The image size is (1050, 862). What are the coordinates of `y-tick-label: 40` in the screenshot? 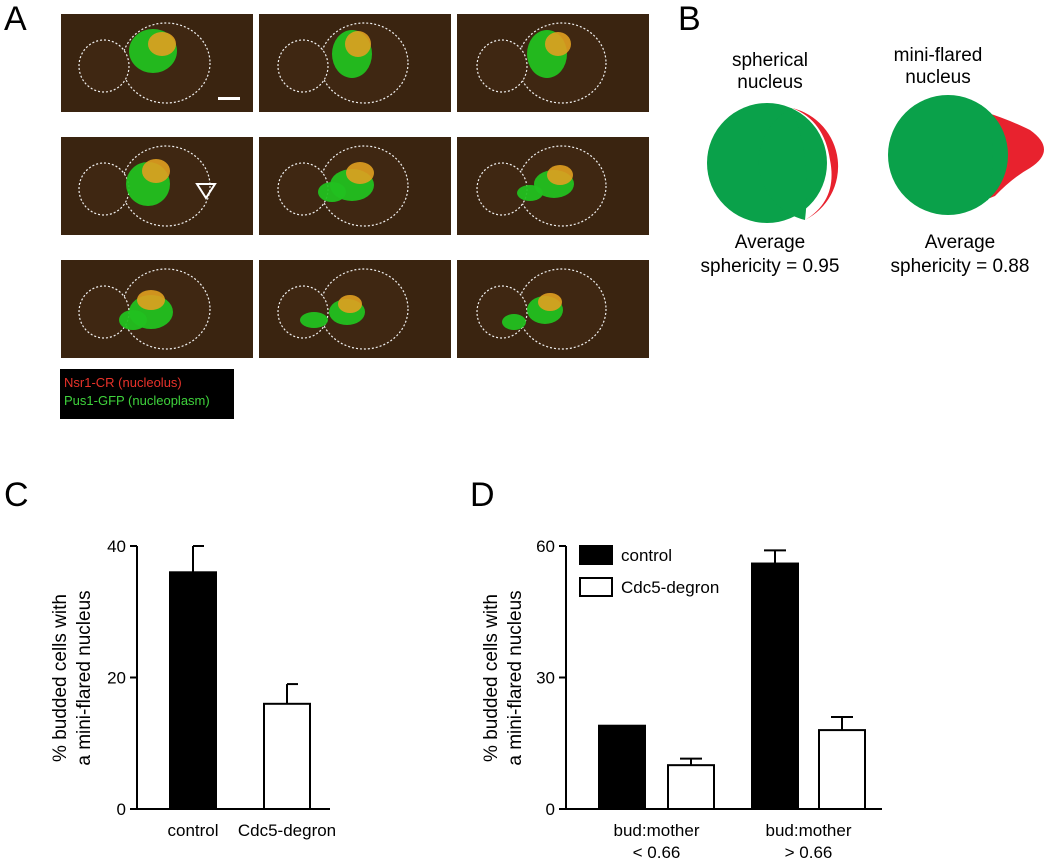 It's located at (116, 546).